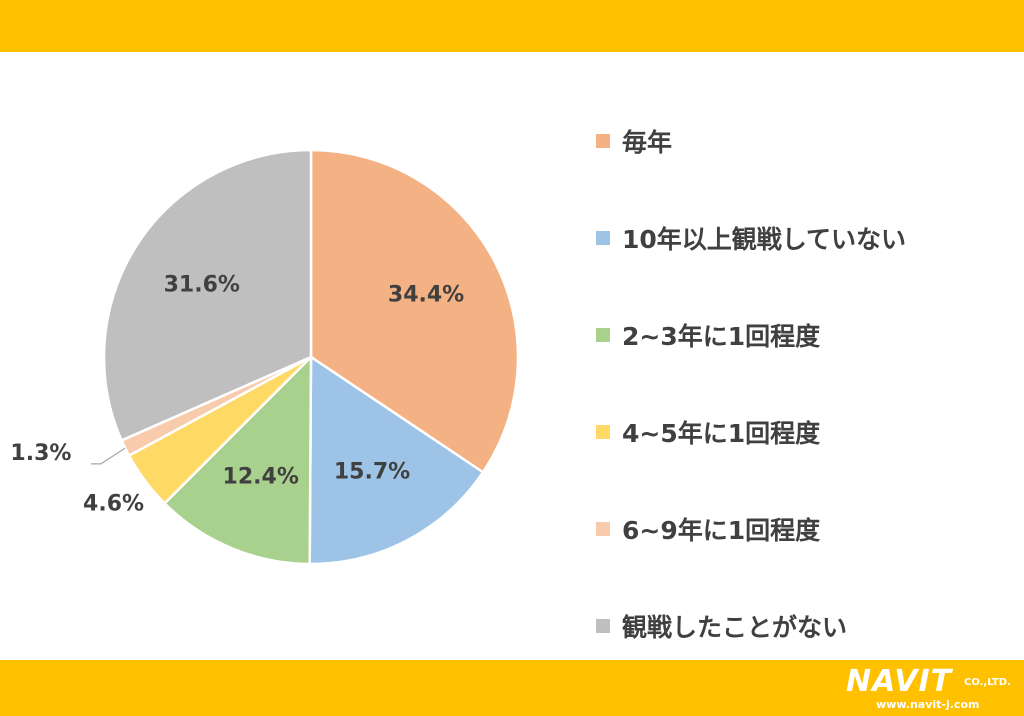 Image resolution: width=1024 pixels, height=716 pixels. What do you see at coordinates (426, 295) in the screenshot?
I see `data-label: 34.4%` at bounding box center [426, 295].